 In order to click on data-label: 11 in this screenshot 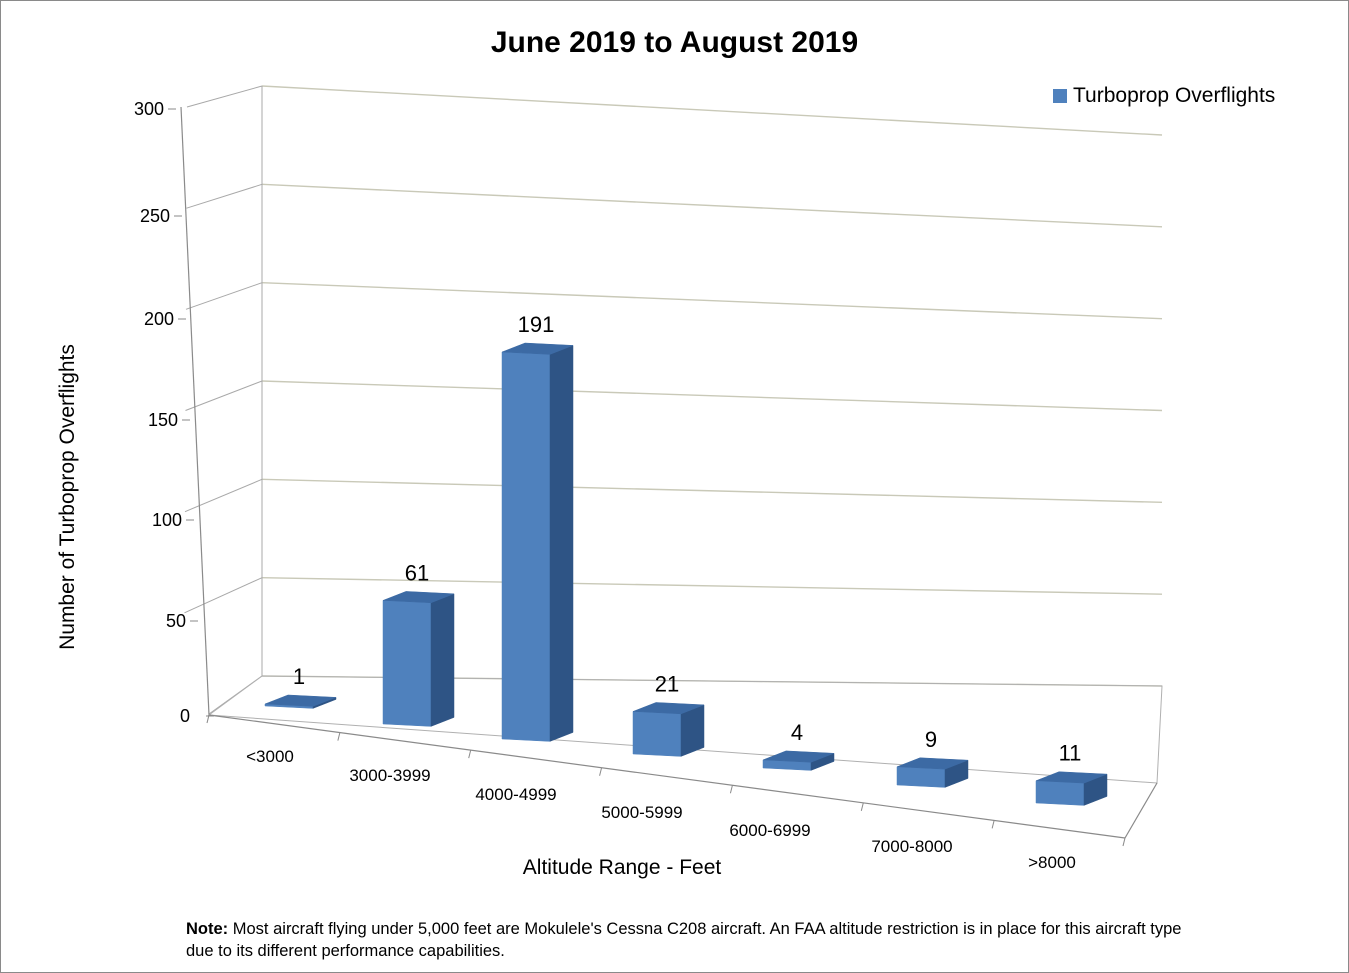, I will do `click(1070, 753)`.